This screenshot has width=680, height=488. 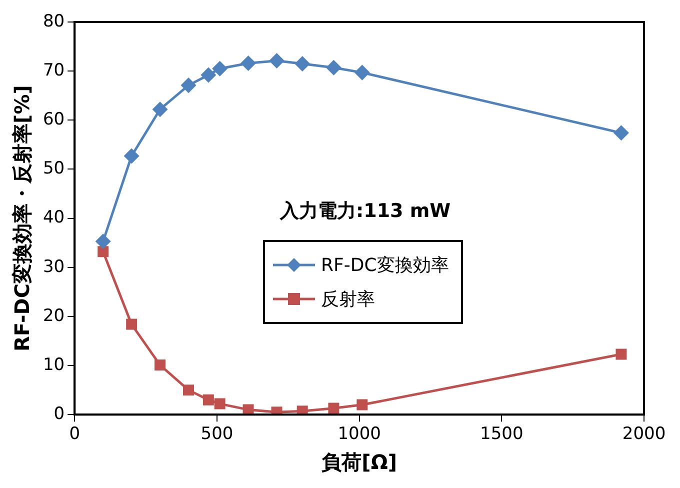 What do you see at coordinates (59, 414) in the screenshot?
I see `y-tick-label: 0` at bounding box center [59, 414].